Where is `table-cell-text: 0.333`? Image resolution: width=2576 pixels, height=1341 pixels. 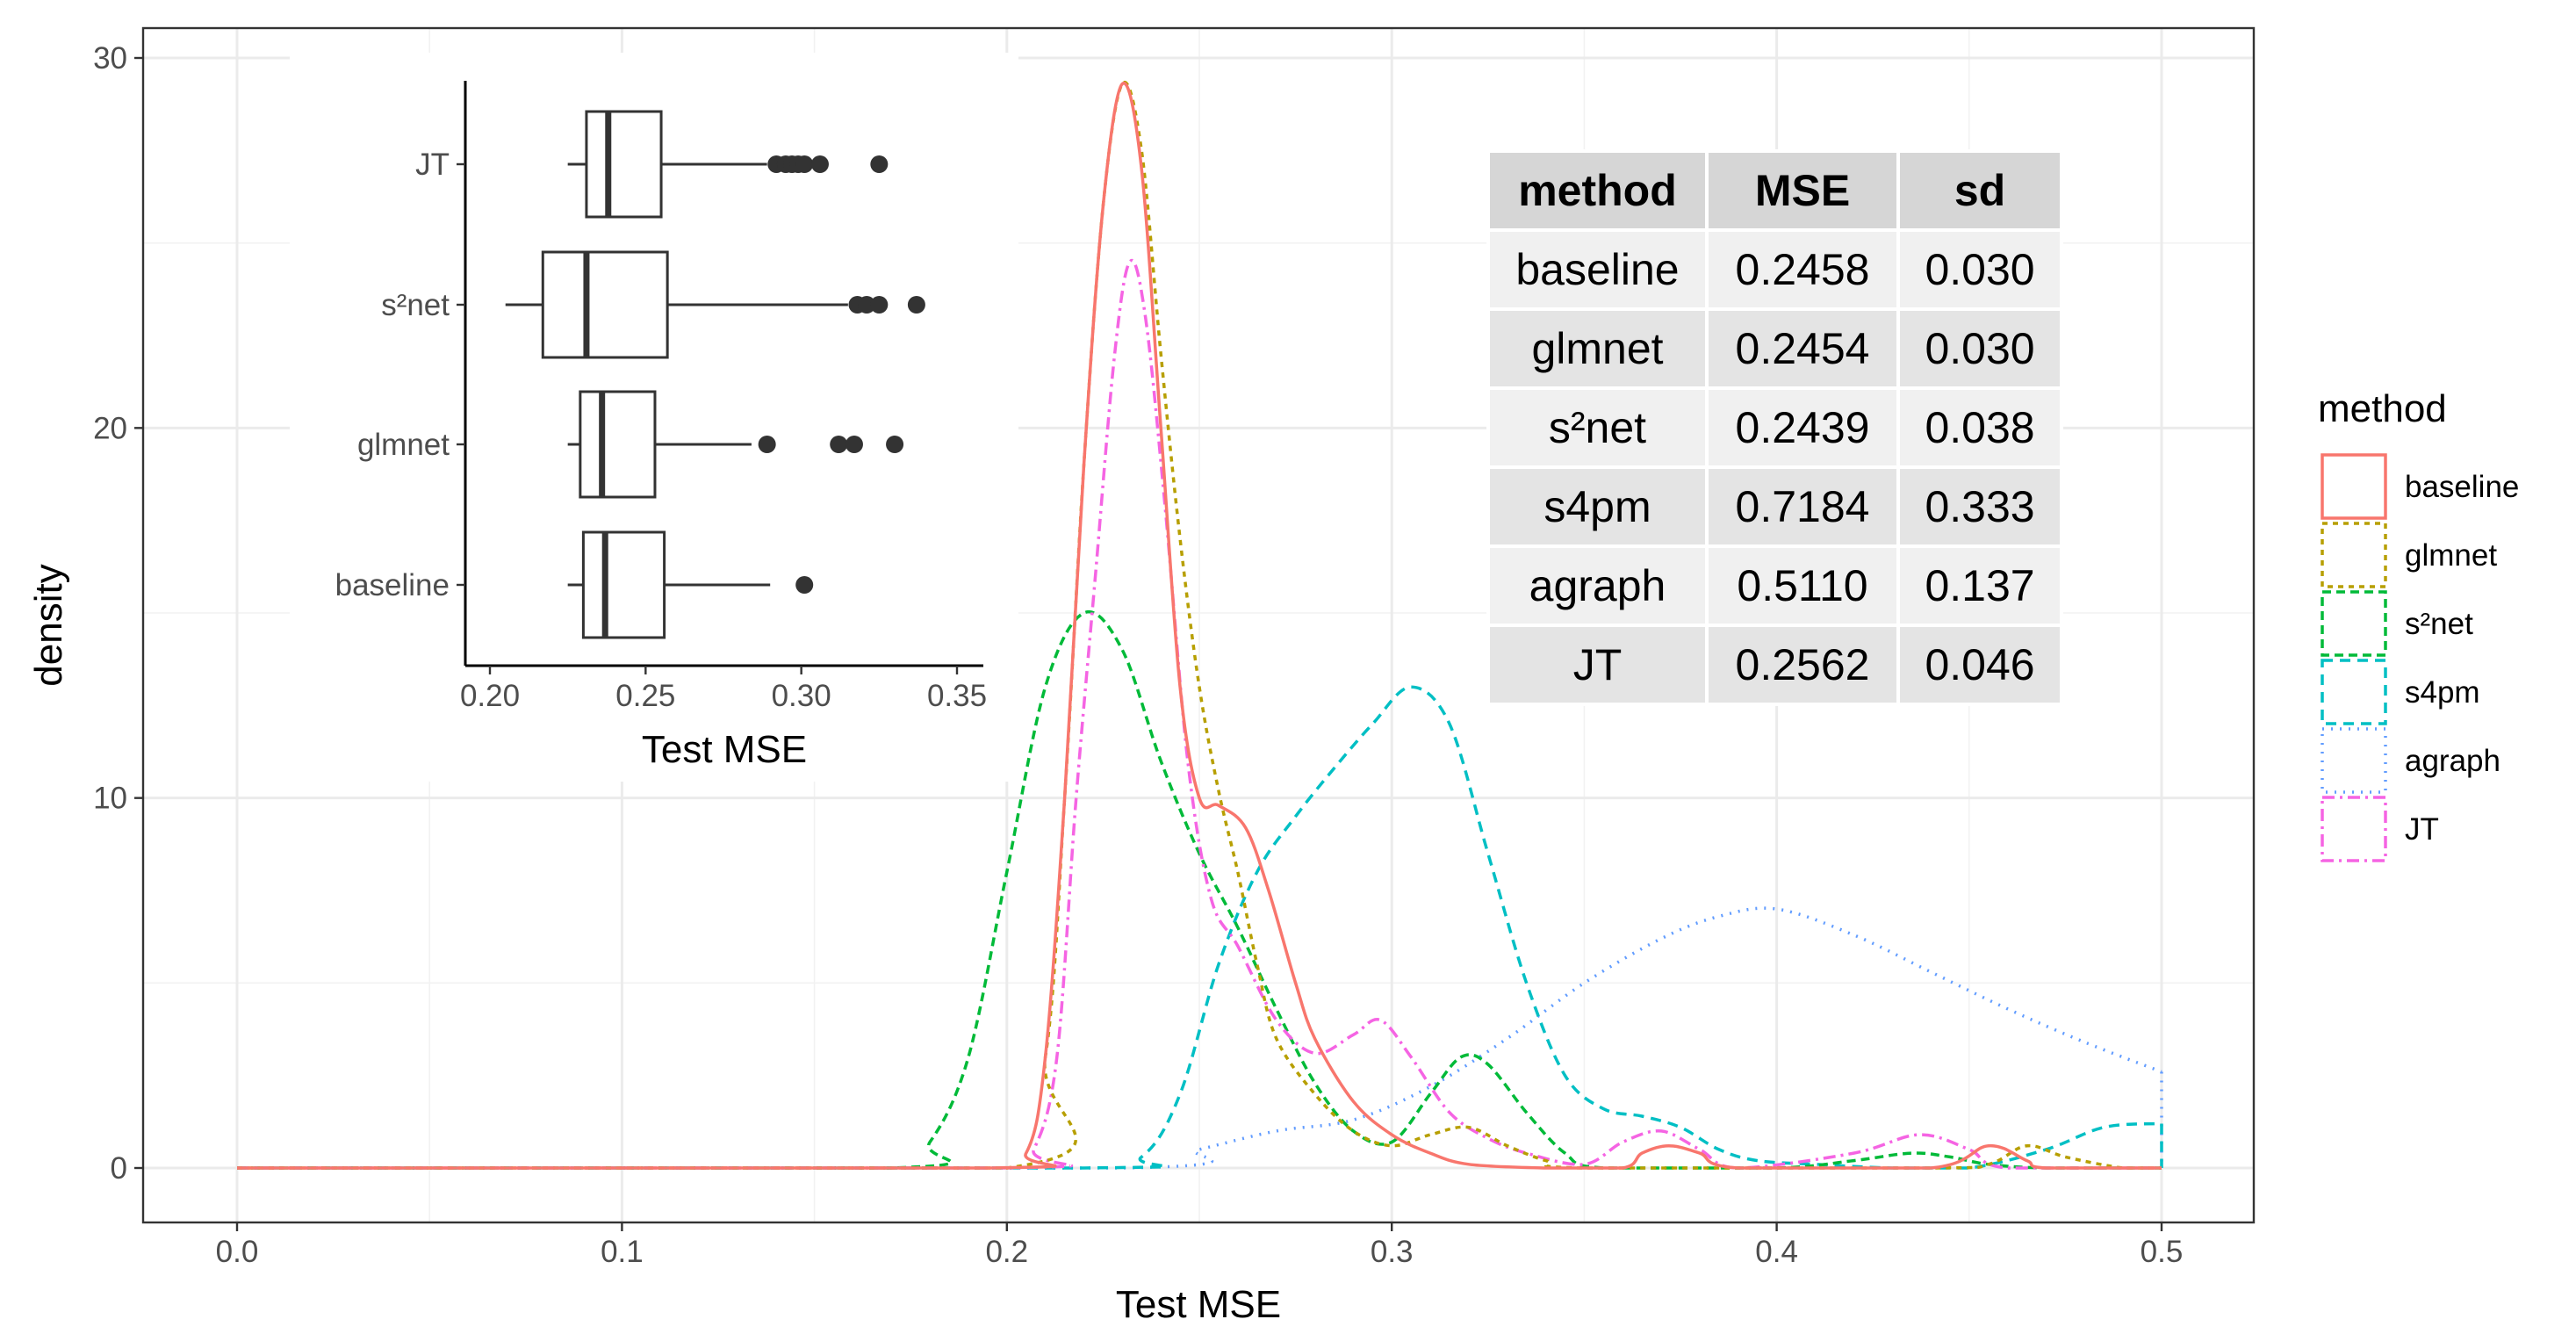 table-cell-text: 0.333 is located at coordinates (1979, 507).